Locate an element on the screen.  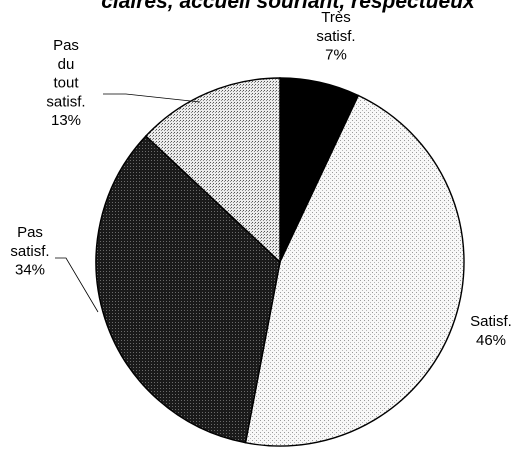
slice-label-line: Satisf. is located at coordinates (491, 321).